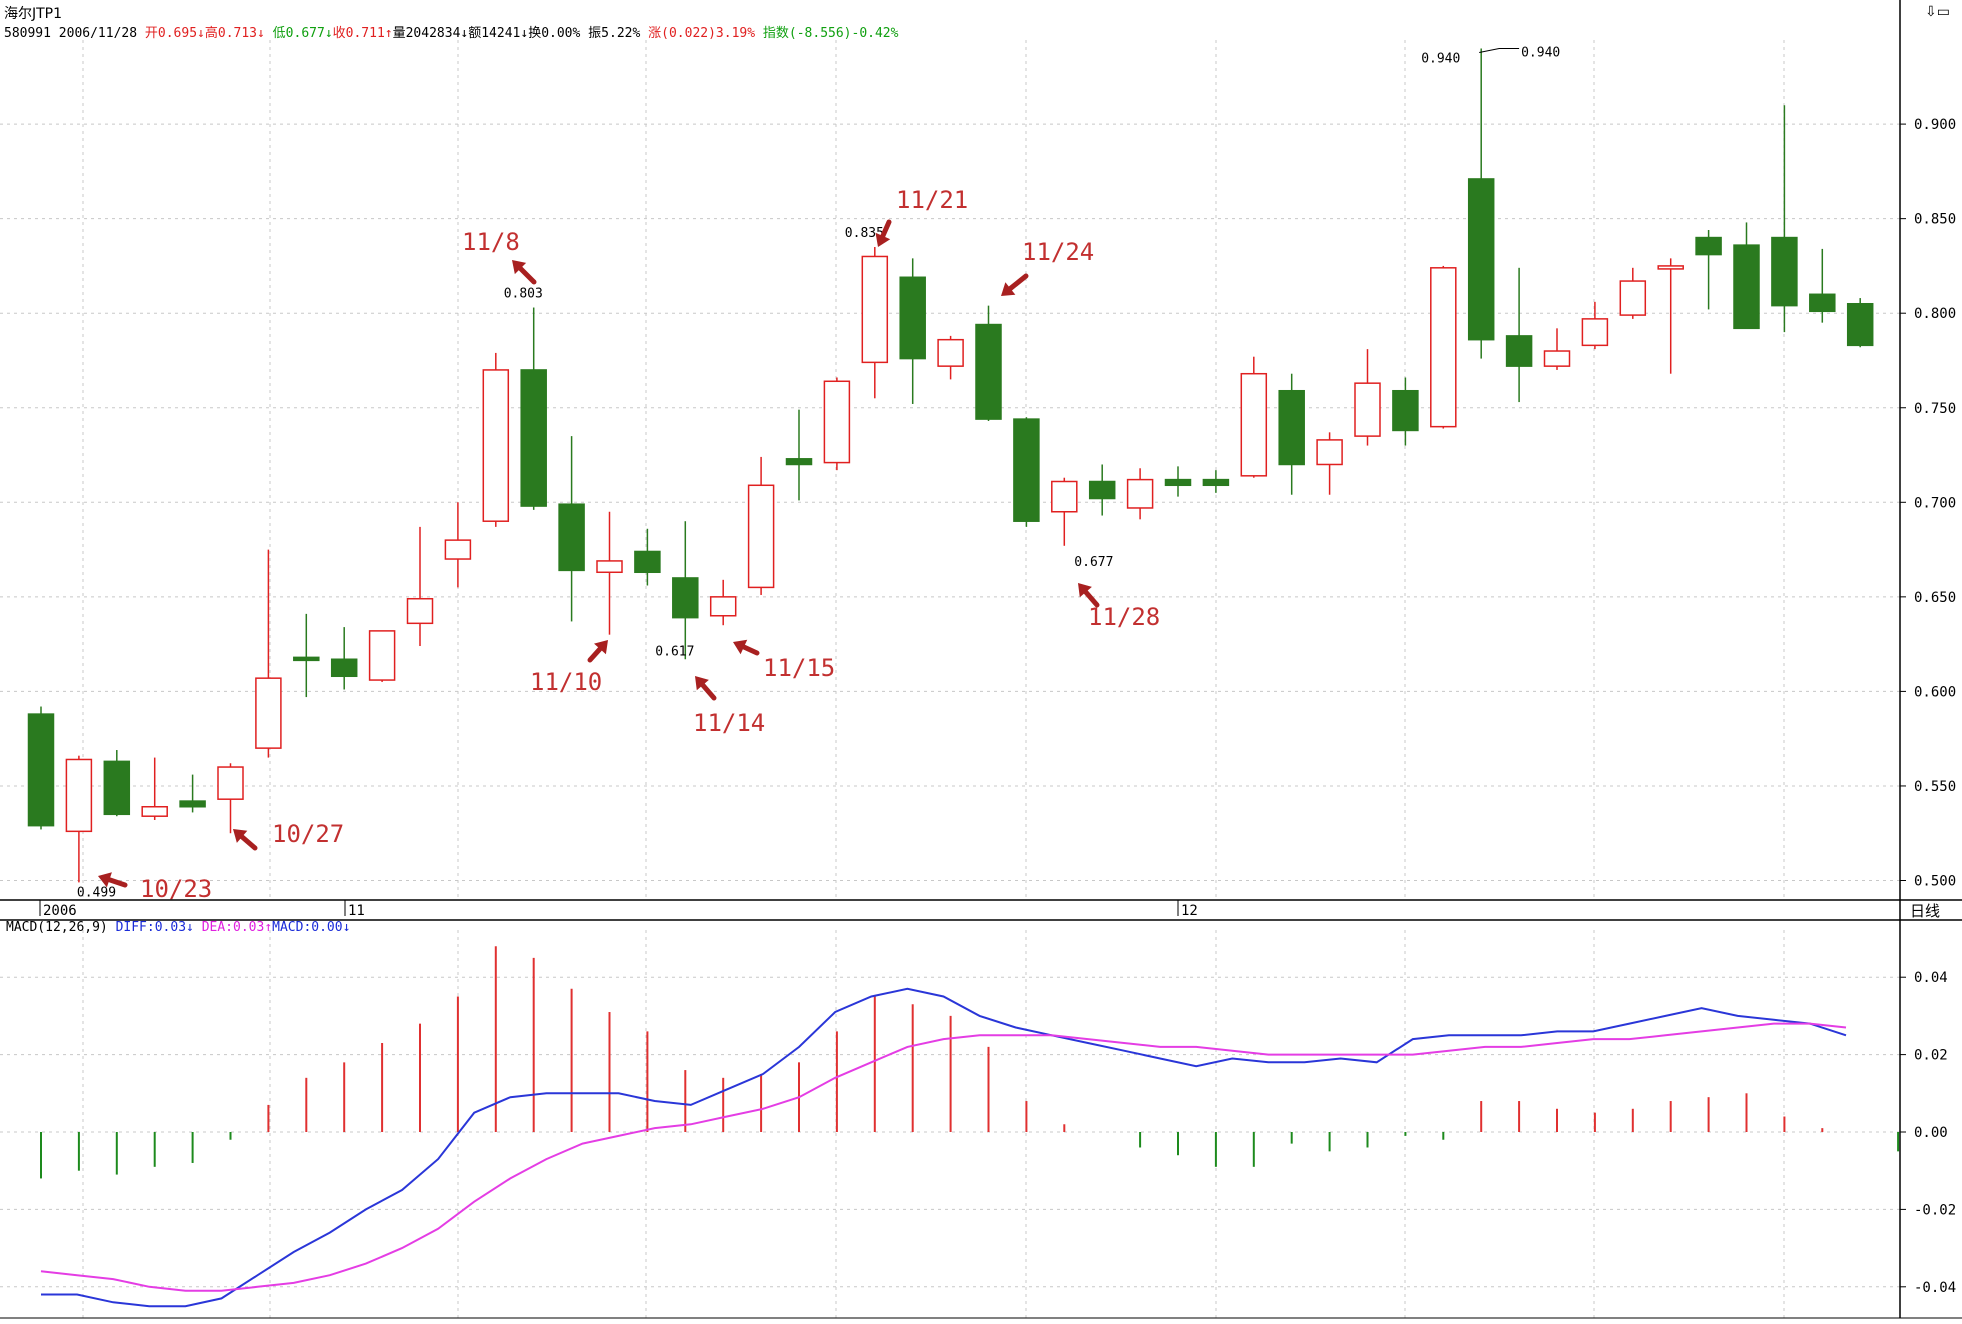 The image size is (1962, 1324). Describe the element at coordinates (614, 33) in the screenshot. I see `amplitude: 振5.22%` at that location.